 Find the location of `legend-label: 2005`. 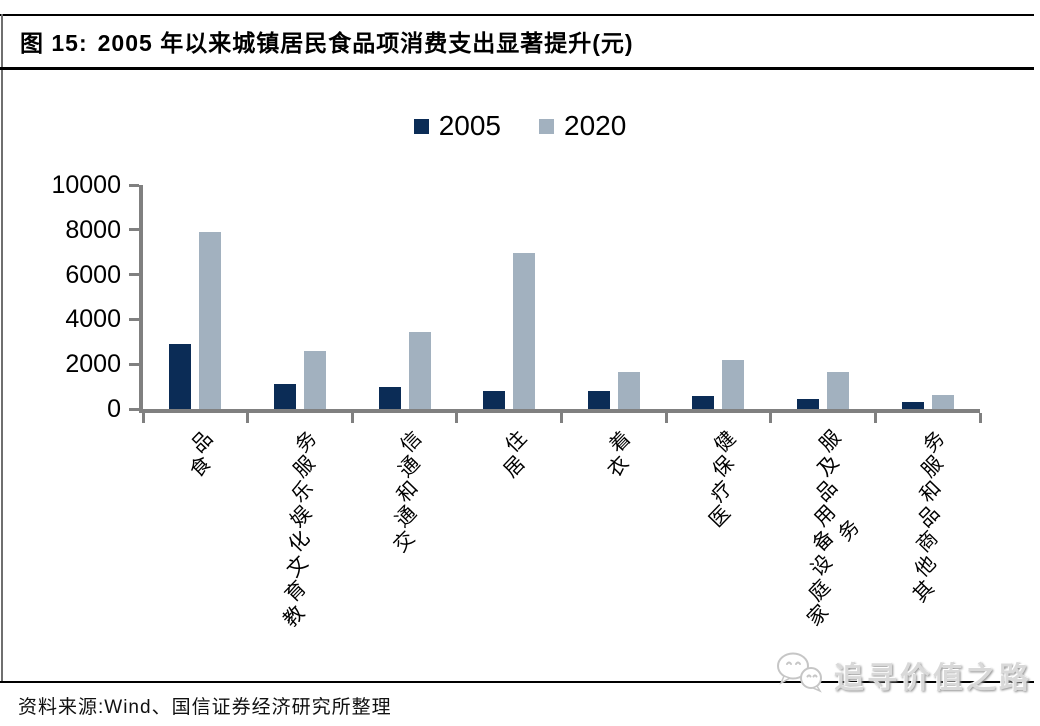

legend-label: 2005 is located at coordinates (469, 125).